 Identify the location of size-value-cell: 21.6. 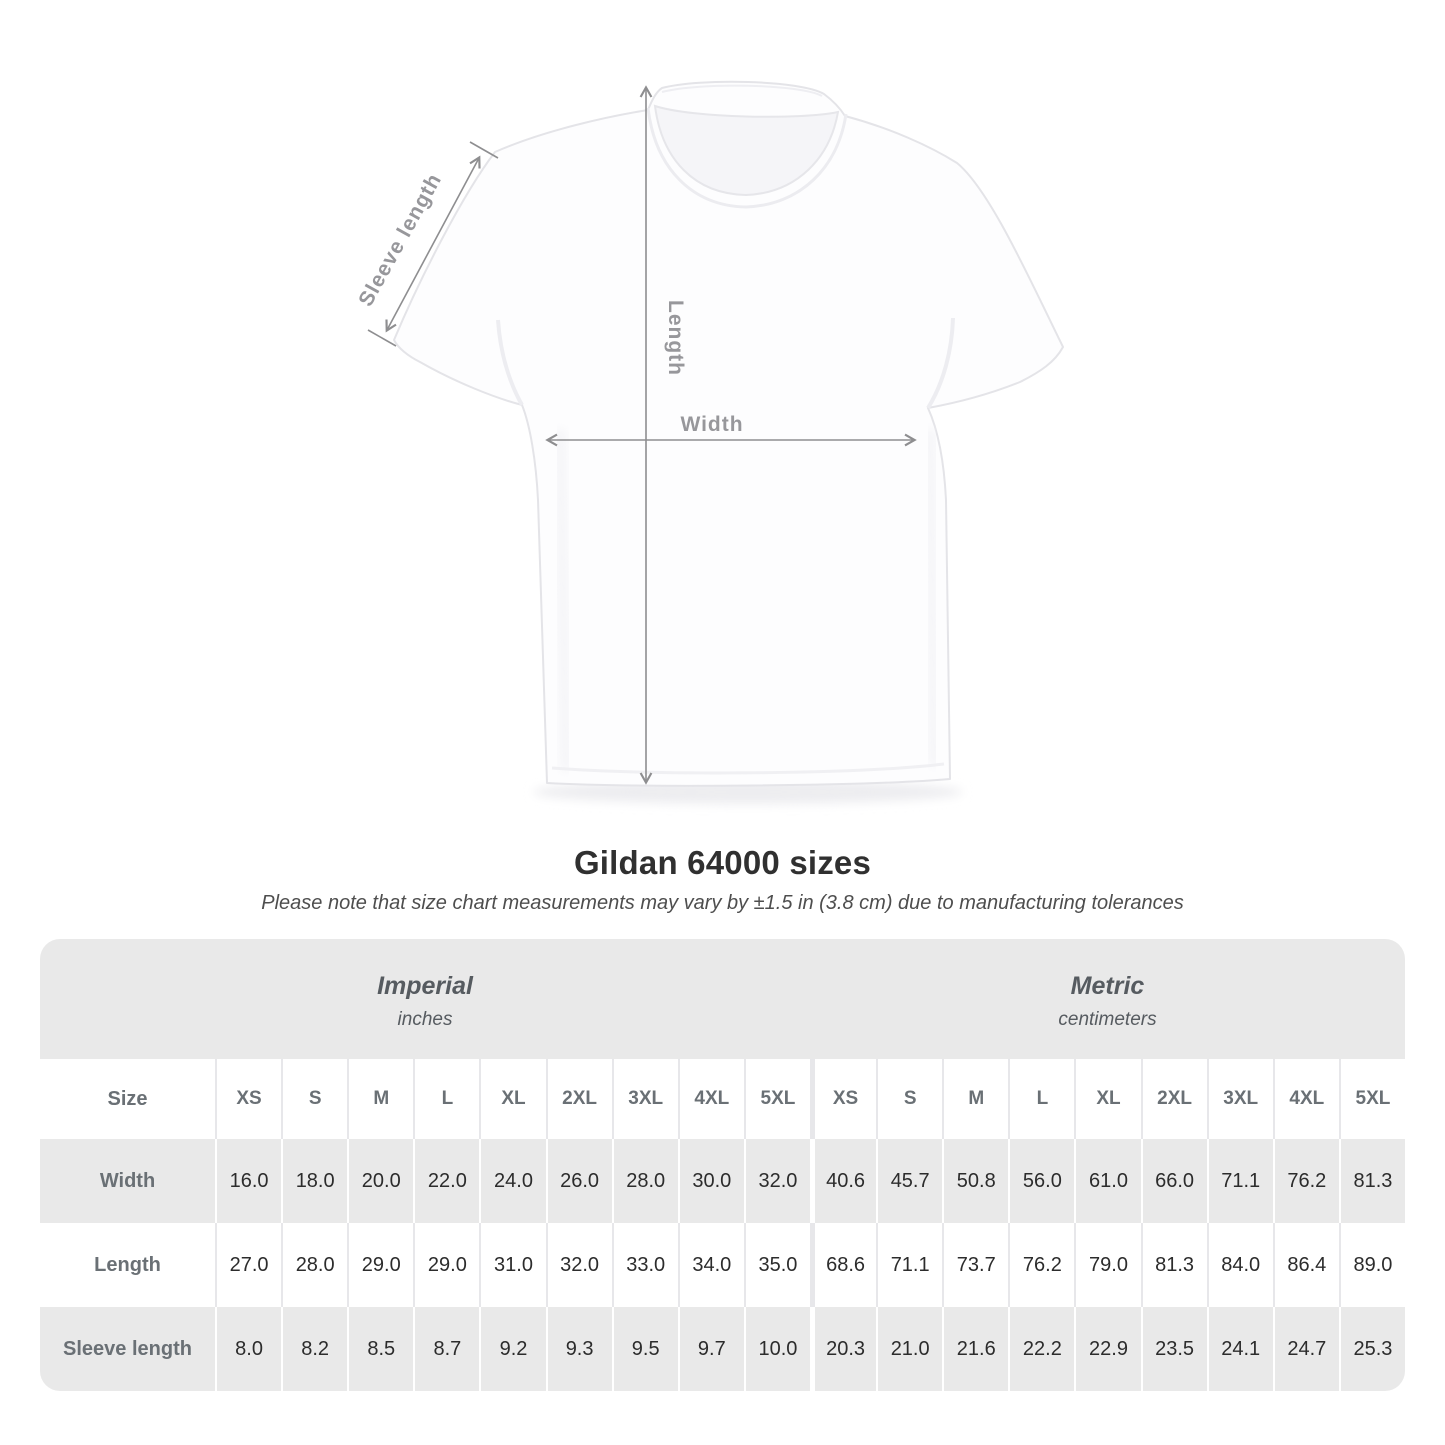
(975, 1349).